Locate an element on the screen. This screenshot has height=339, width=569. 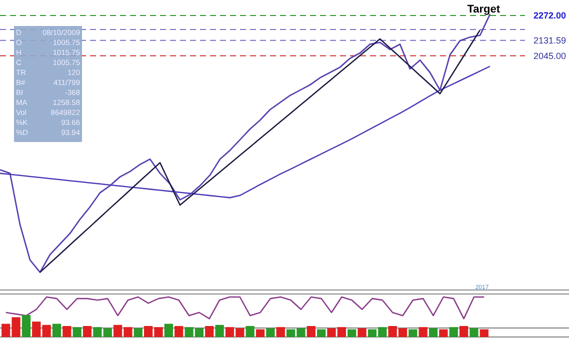
y-tick-label: 2272.00 is located at coordinates (549, 15).